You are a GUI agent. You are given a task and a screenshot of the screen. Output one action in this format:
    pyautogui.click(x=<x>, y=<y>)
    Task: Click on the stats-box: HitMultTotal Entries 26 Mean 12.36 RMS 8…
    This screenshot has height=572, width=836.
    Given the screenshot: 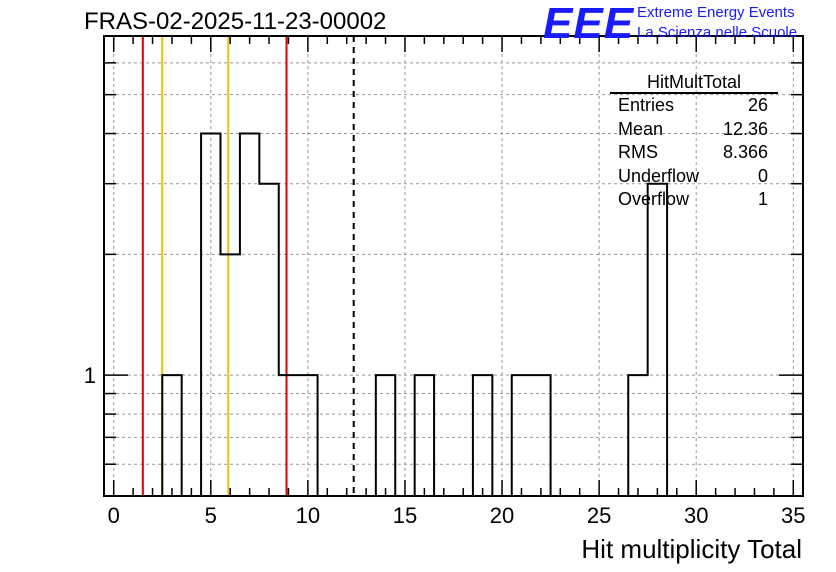 What is the action you would take?
    pyautogui.click(x=694, y=142)
    